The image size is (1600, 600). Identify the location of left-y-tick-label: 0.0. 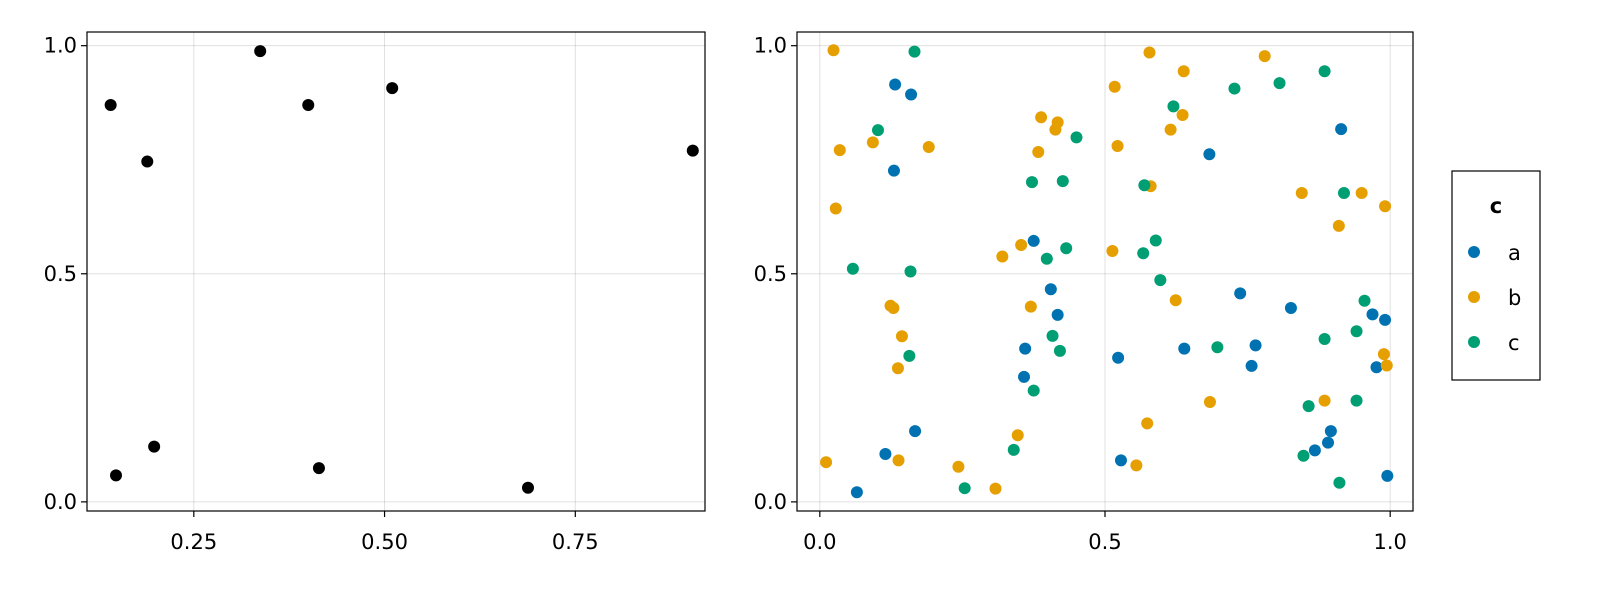
(60, 502).